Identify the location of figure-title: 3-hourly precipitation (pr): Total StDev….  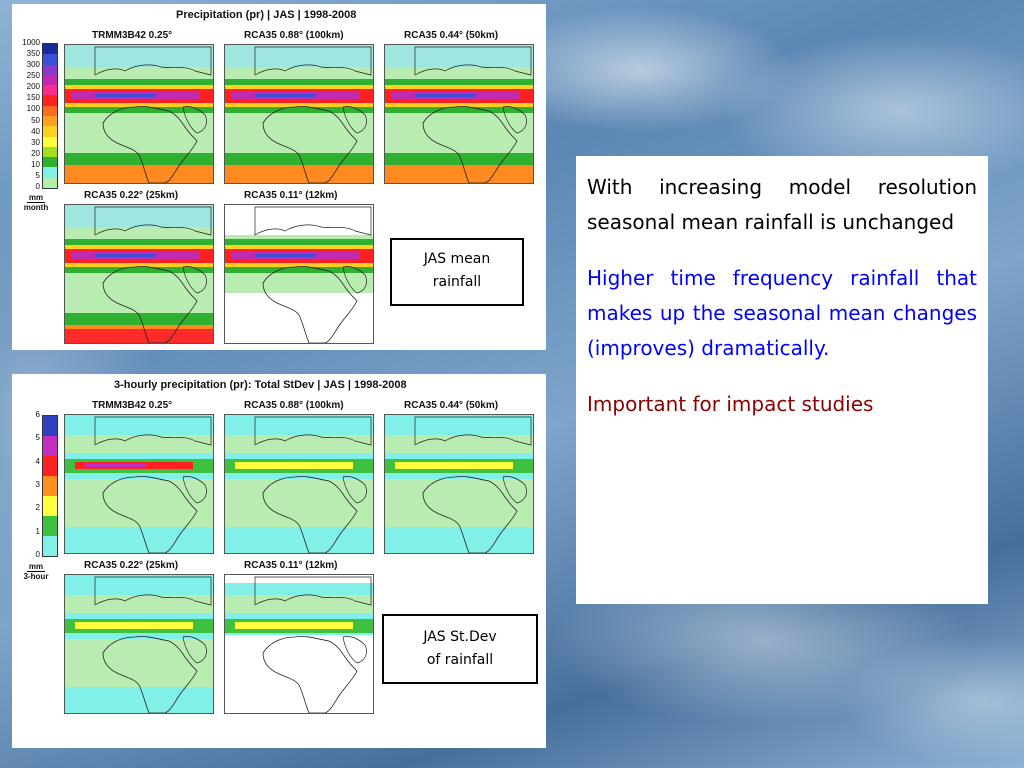
(260, 385).